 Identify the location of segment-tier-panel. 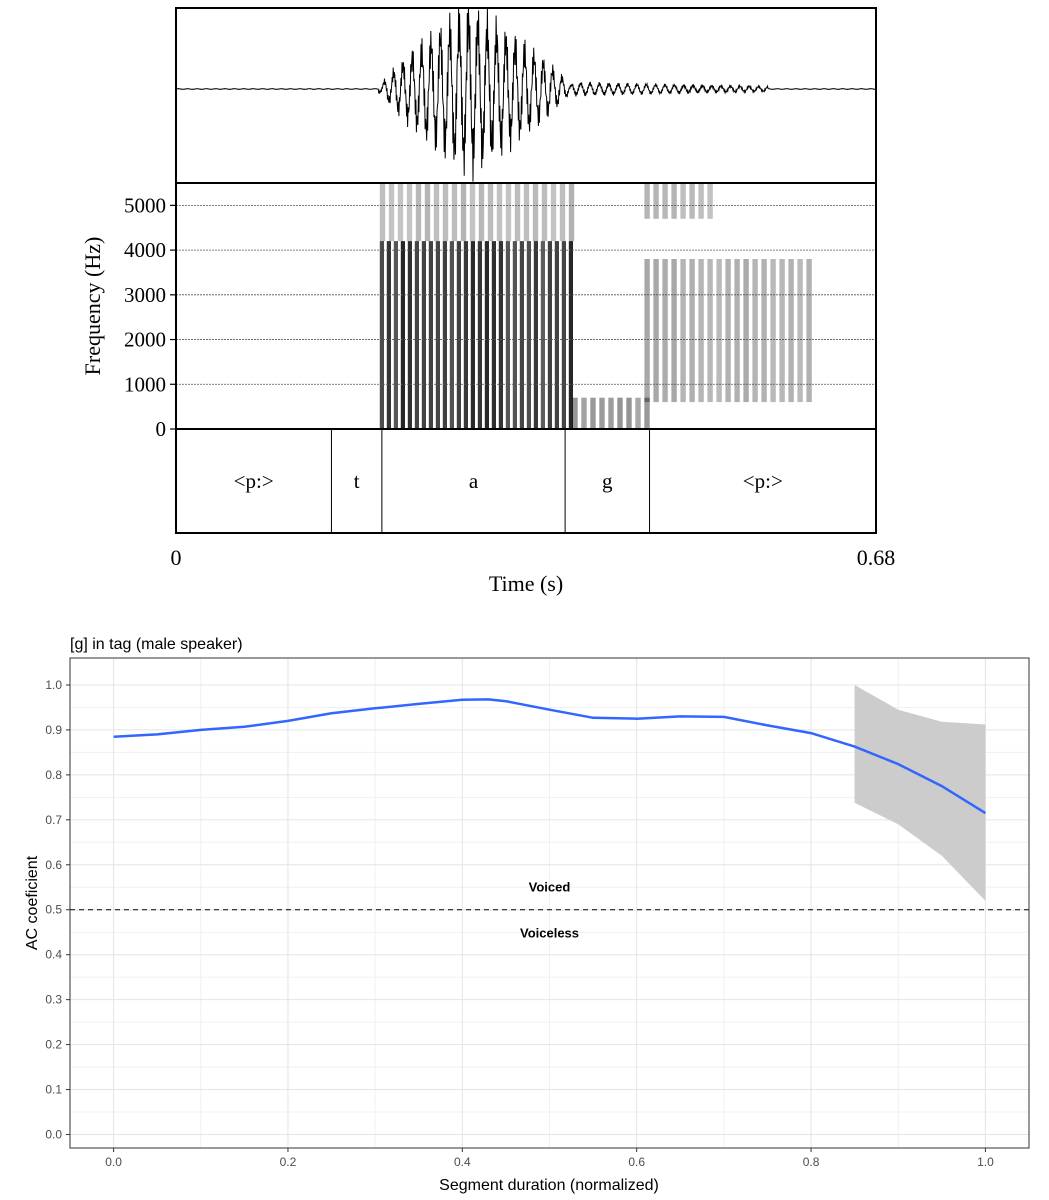
(526, 481).